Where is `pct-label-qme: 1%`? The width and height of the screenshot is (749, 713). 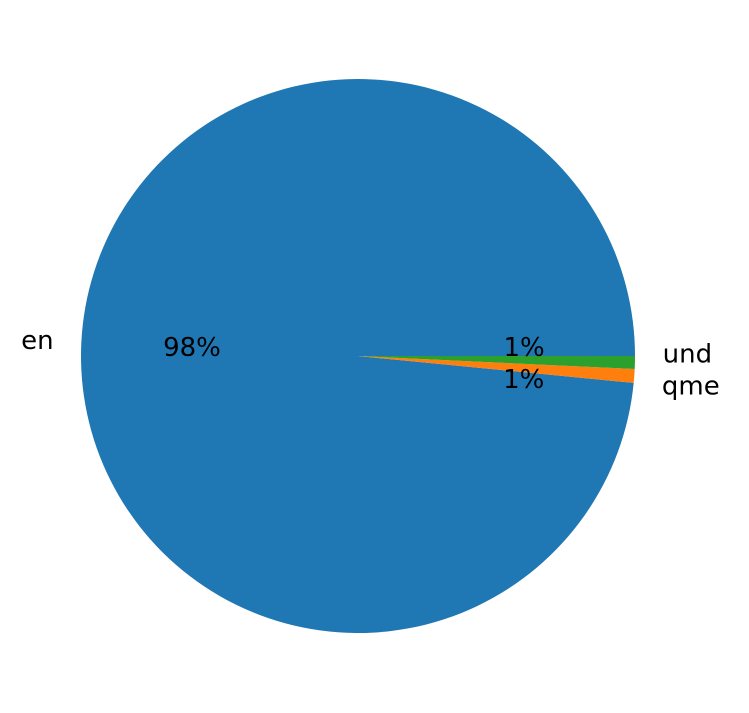 pct-label-qme: 1% is located at coordinates (523, 380).